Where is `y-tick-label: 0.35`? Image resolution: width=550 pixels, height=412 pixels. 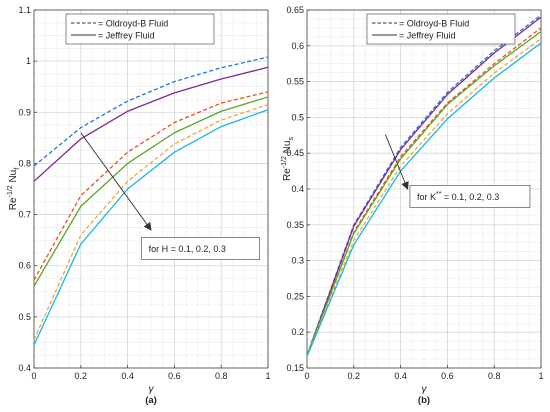 y-tick-label: 0.35 is located at coordinates (295, 225).